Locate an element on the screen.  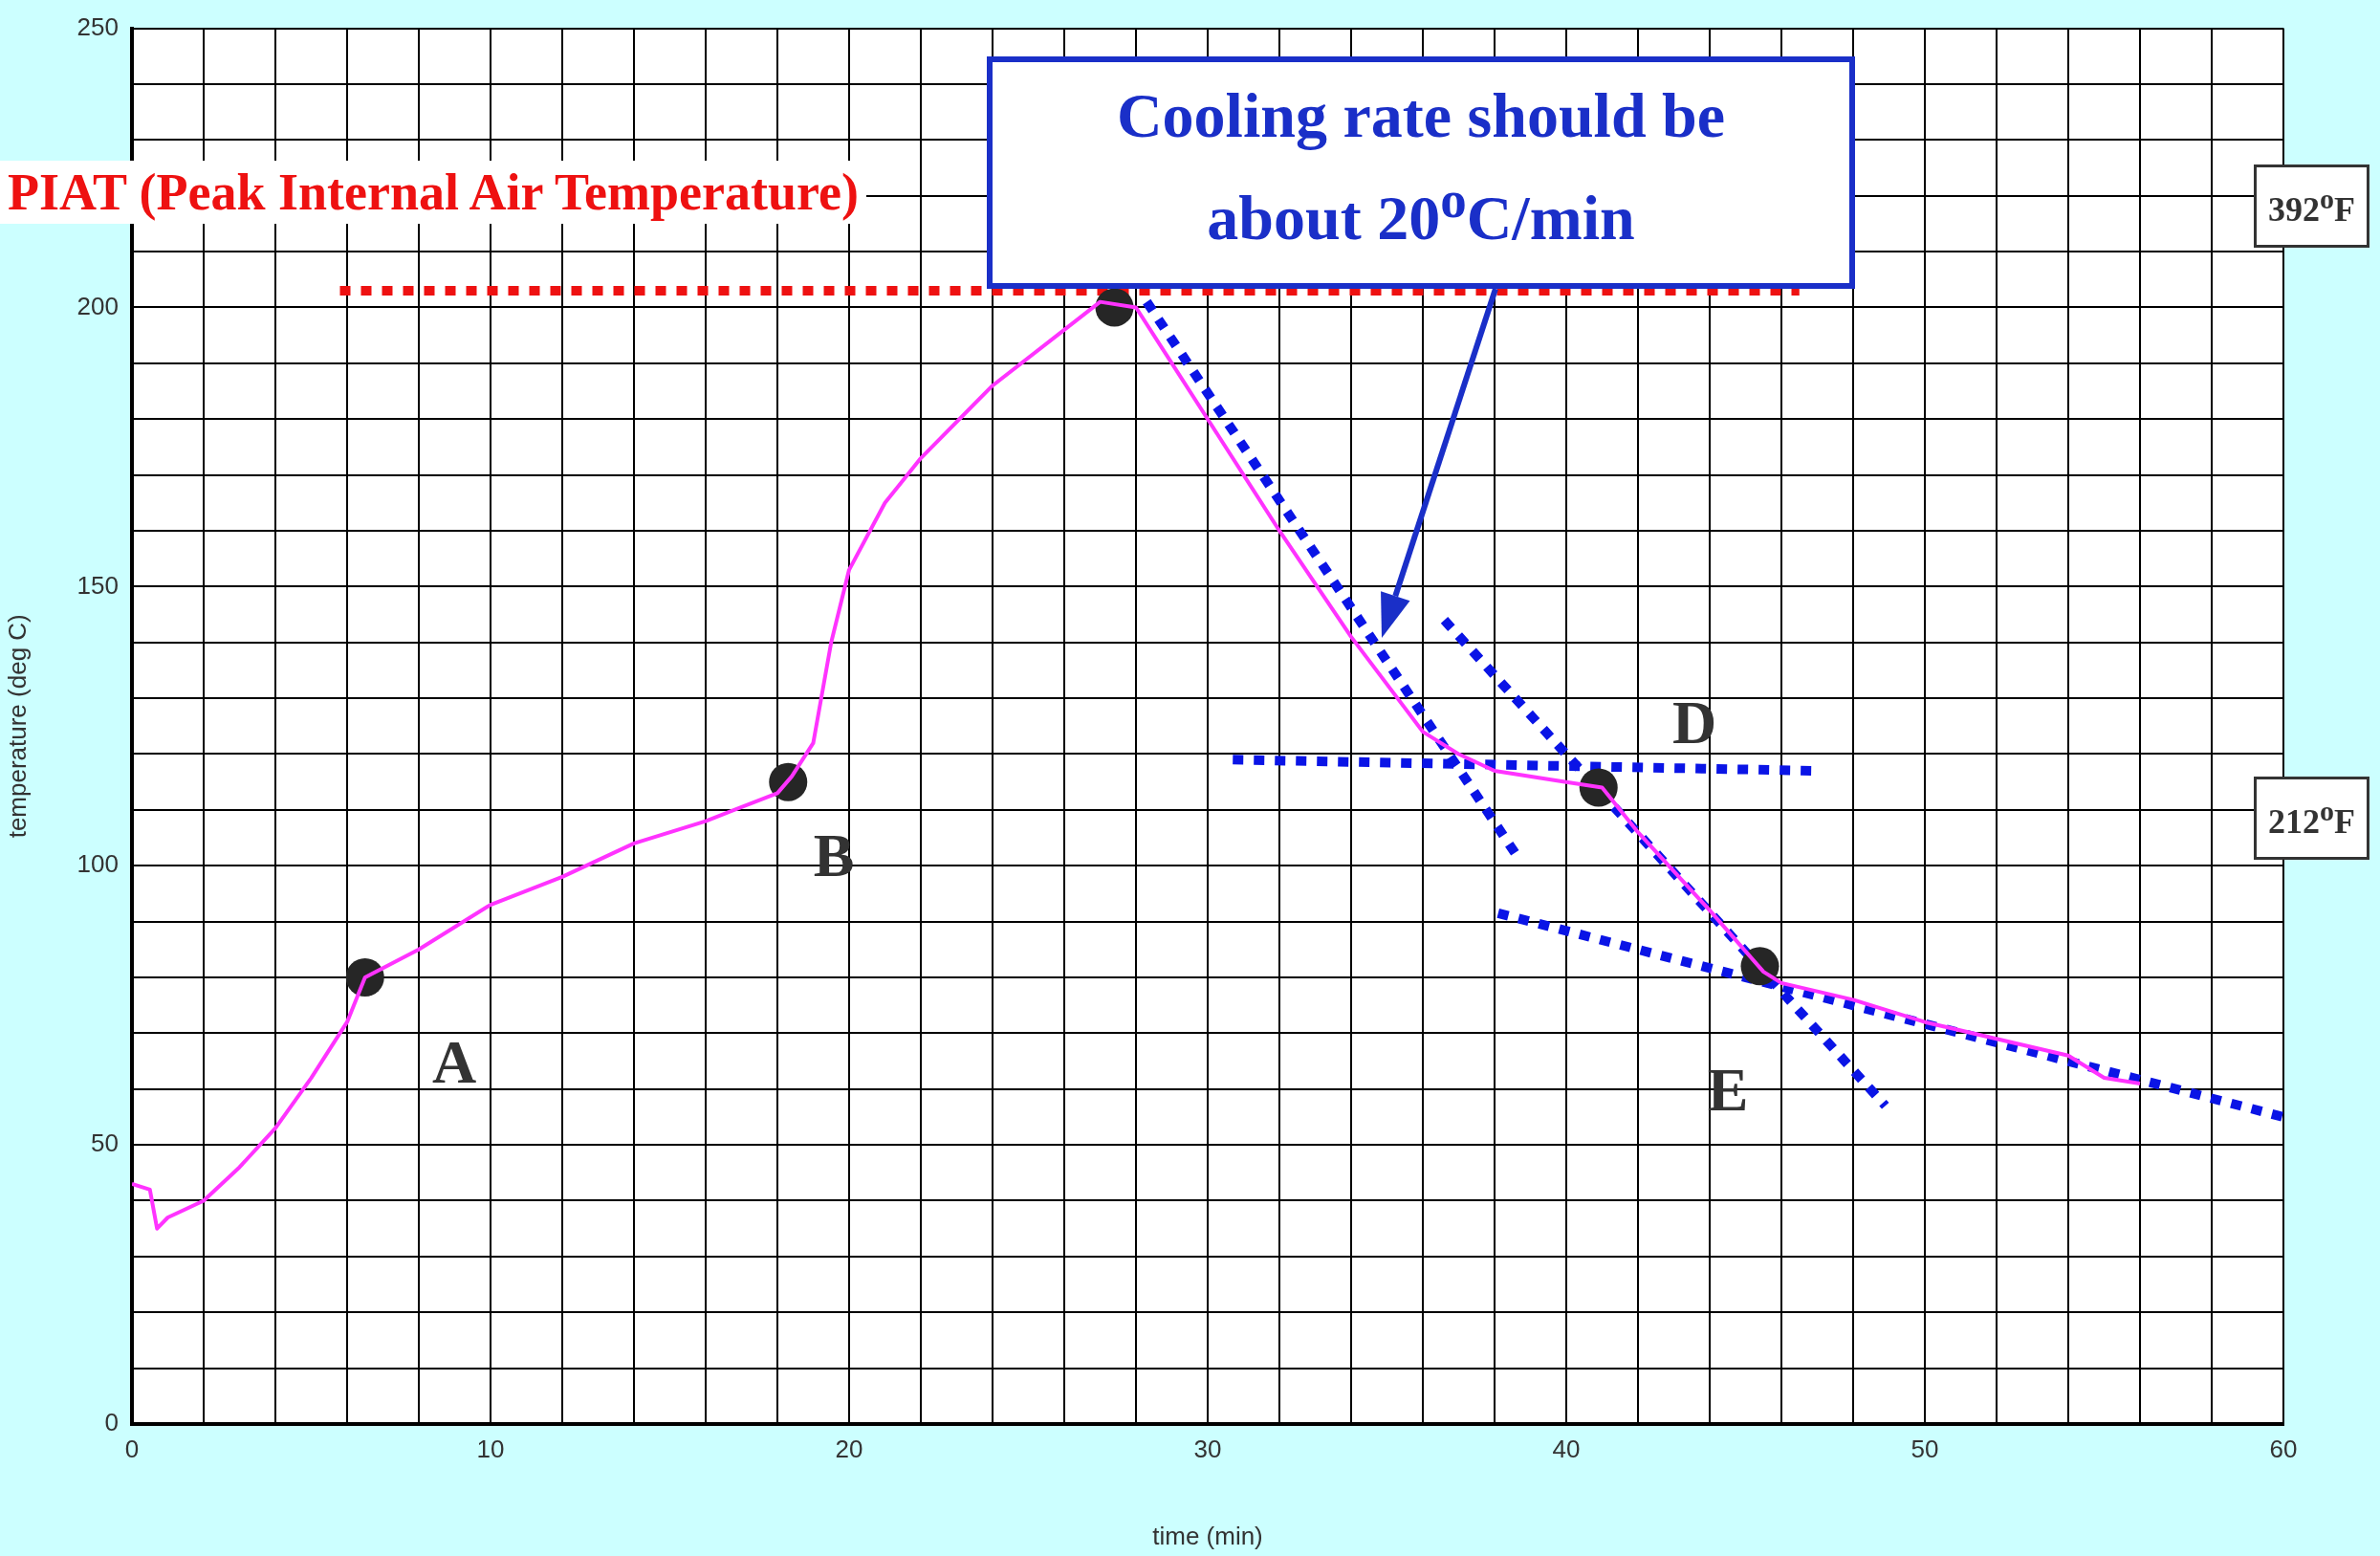
x-tick-label: 10 is located at coordinates (491, 1448).